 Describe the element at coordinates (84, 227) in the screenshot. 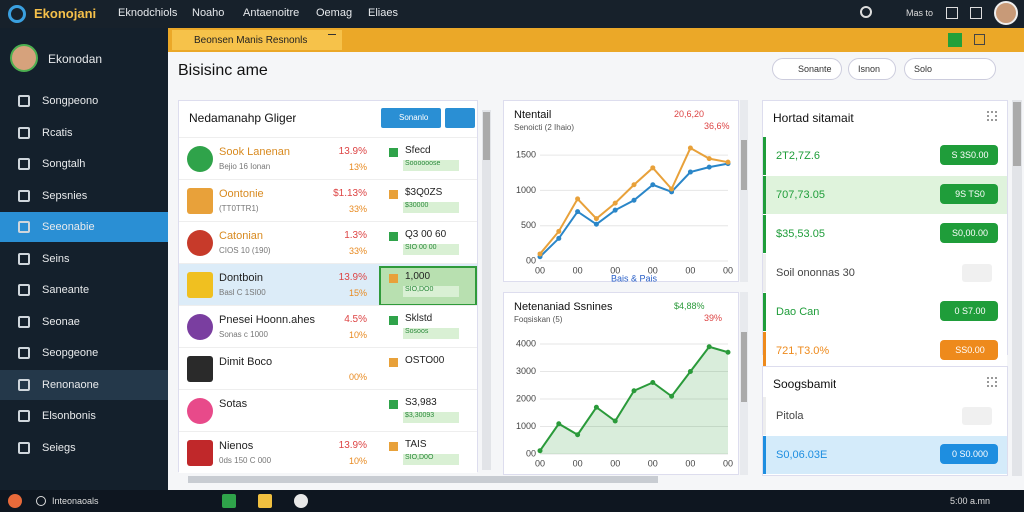

I see `nav-item: Seeonabie` at that location.